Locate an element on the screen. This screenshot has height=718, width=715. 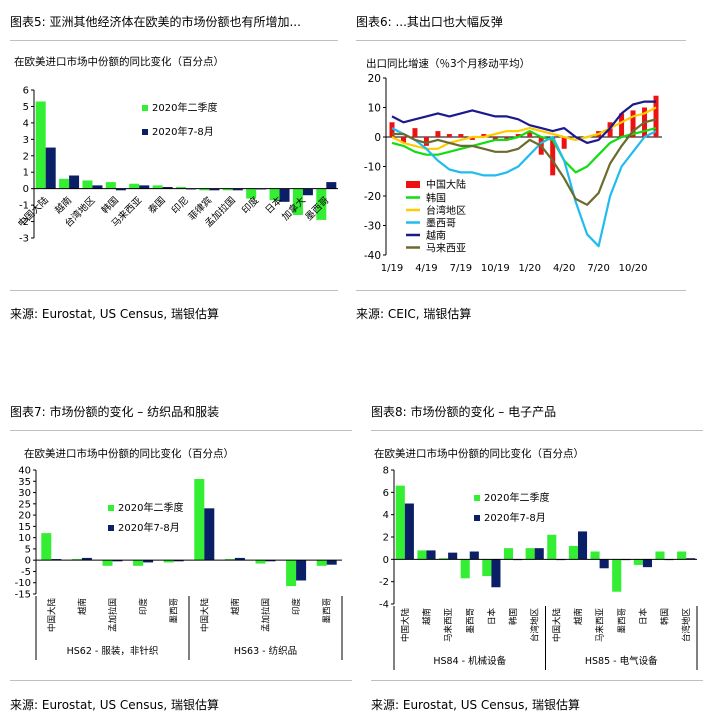
y-tick-label: 10 is located at coordinates (24, 538).